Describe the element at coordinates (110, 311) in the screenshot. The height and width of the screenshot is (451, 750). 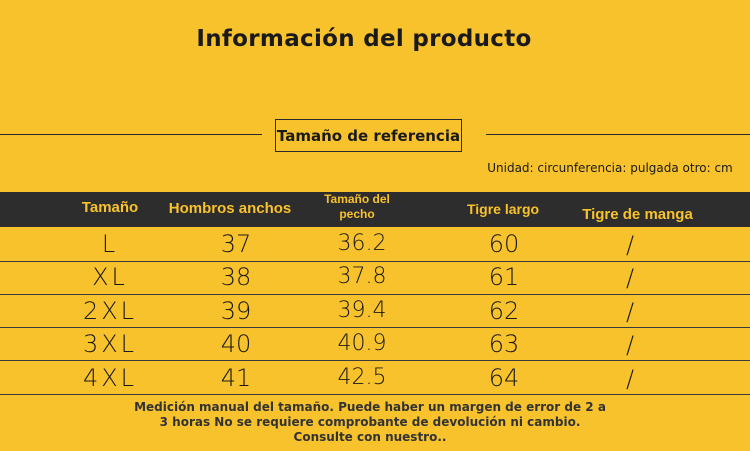
I see `cell-size: 2XL` at that location.